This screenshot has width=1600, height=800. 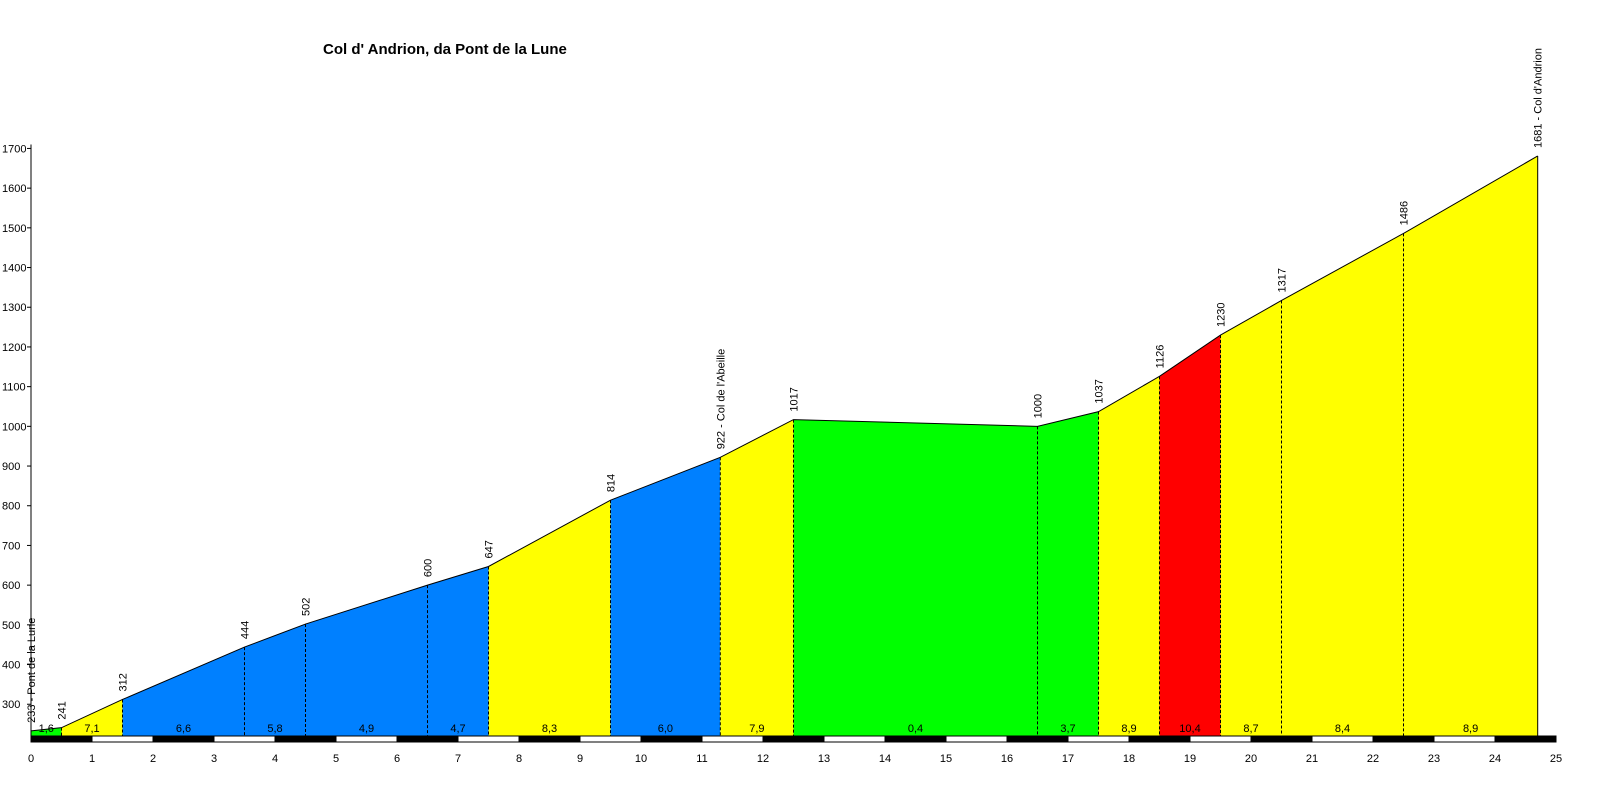 What do you see at coordinates (1007, 759) in the screenshot?
I see `x-tick-label: 16` at bounding box center [1007, 759].